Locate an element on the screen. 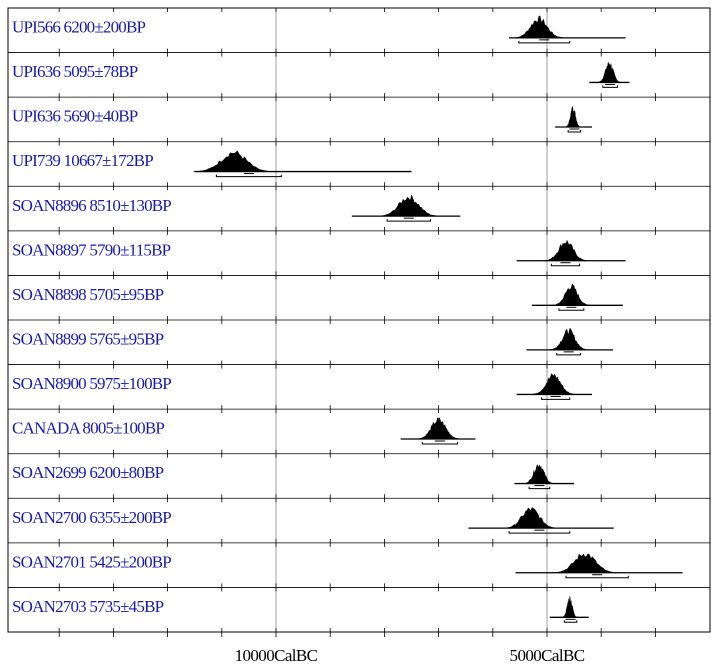 This screenshot has height=668, width=718. sample-row: UPI739 10667±172BP is located at coordinates (212, 164).